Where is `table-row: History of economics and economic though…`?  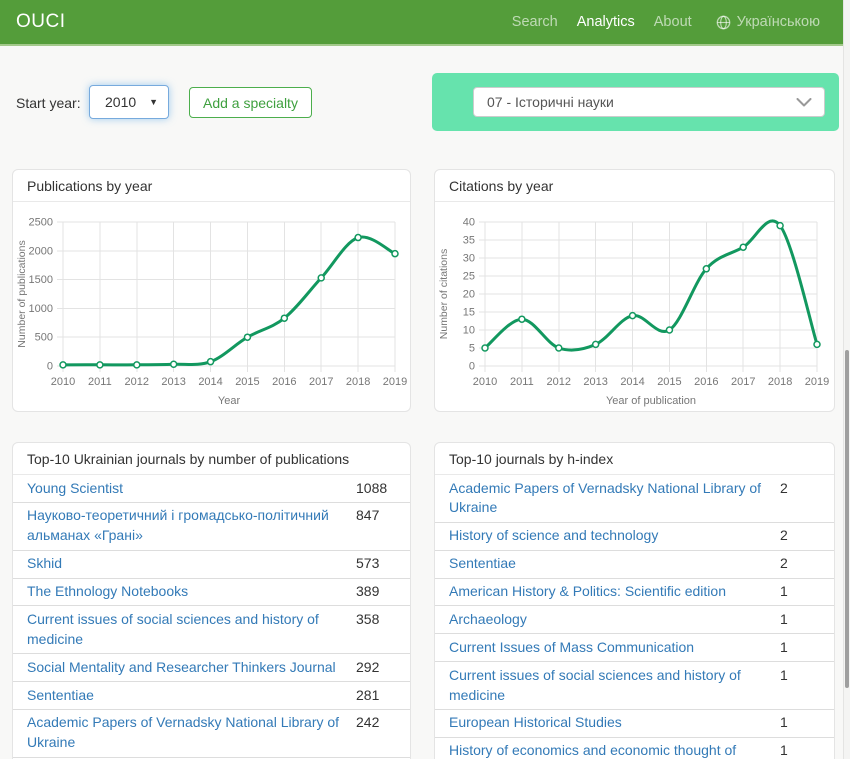
table-row: History of economics and economic though… is located at coordinates (634, 748).